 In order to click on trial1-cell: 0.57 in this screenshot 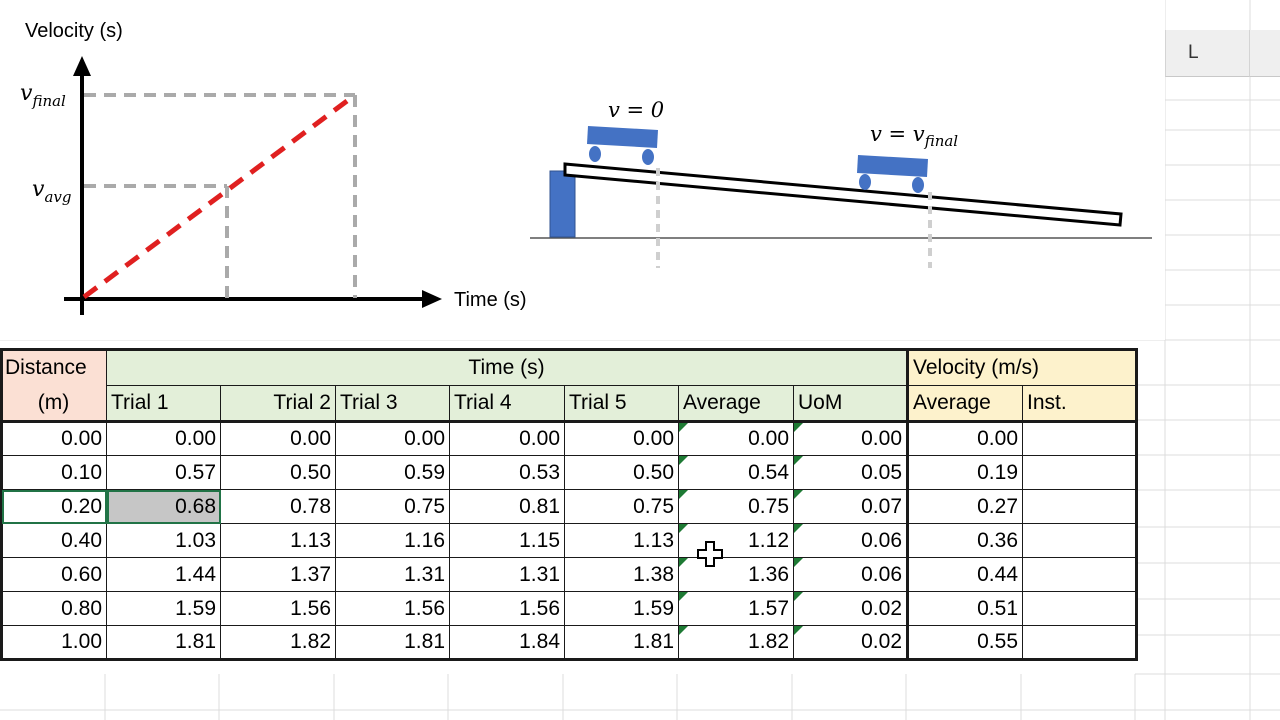, I will do `click(163, 472)`.